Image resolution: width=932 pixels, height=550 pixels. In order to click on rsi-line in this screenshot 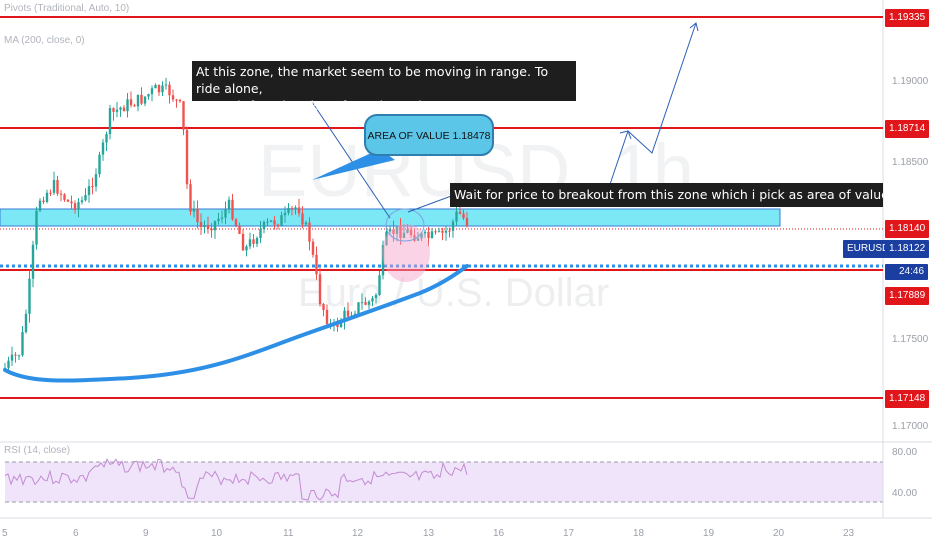, I will do `click(236, 479)`.